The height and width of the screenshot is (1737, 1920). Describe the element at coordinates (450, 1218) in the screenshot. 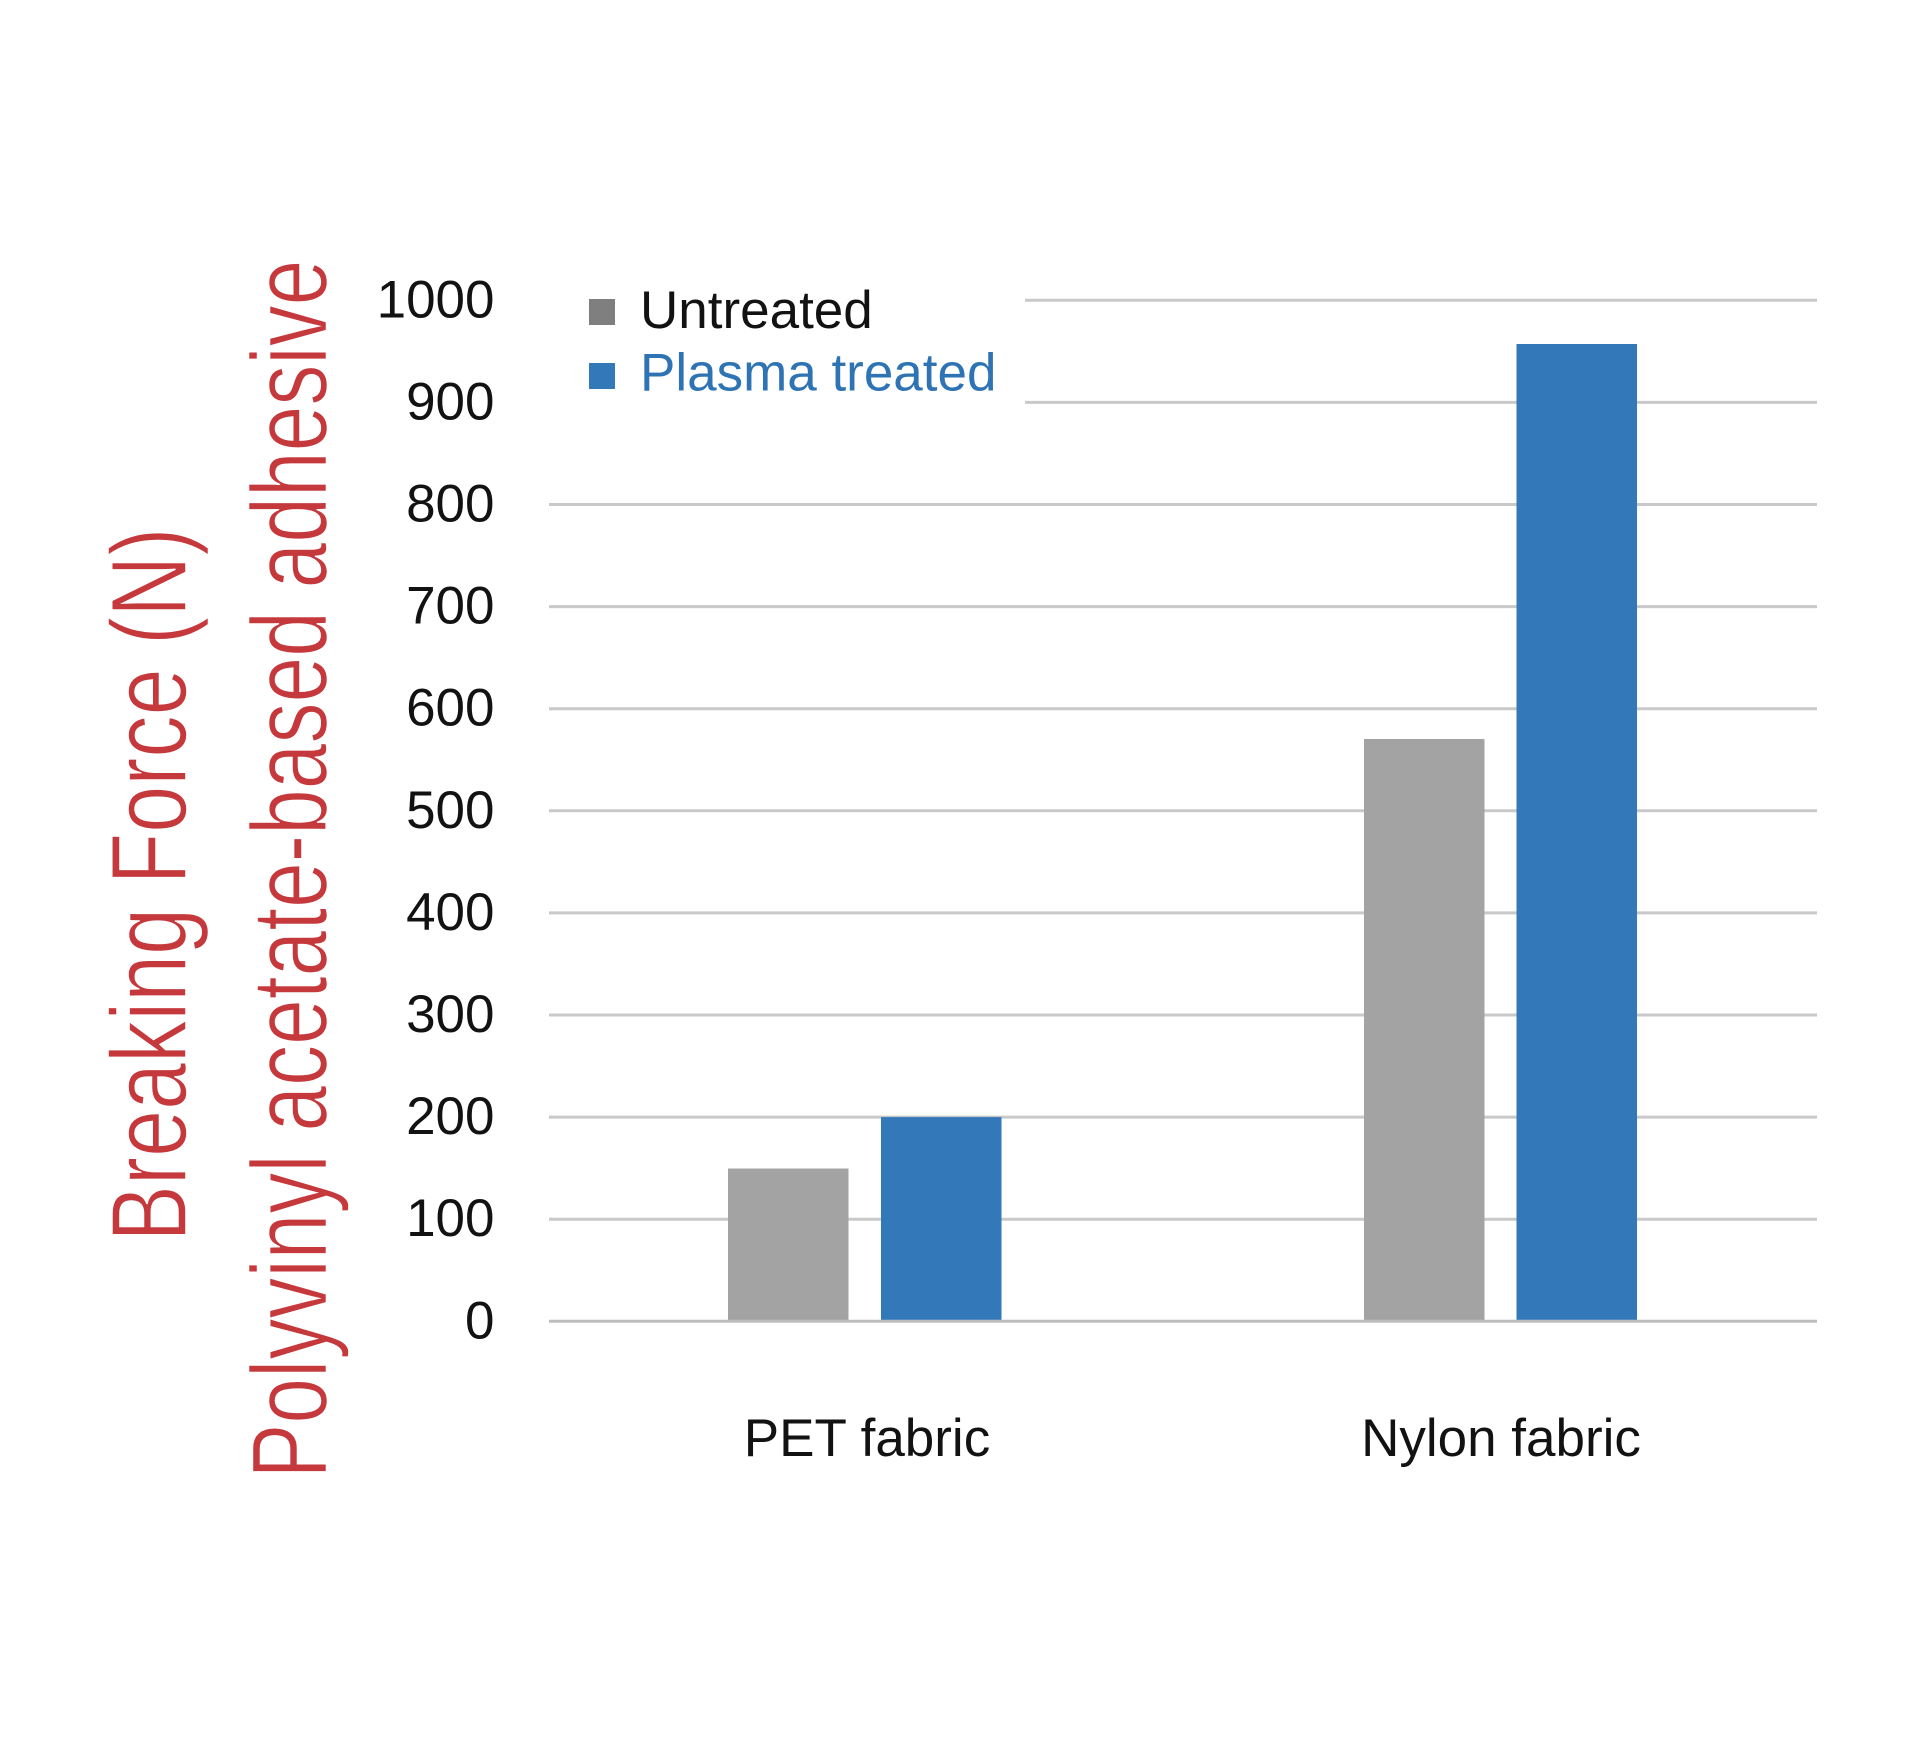

I see `svg-text: 100` at that location.